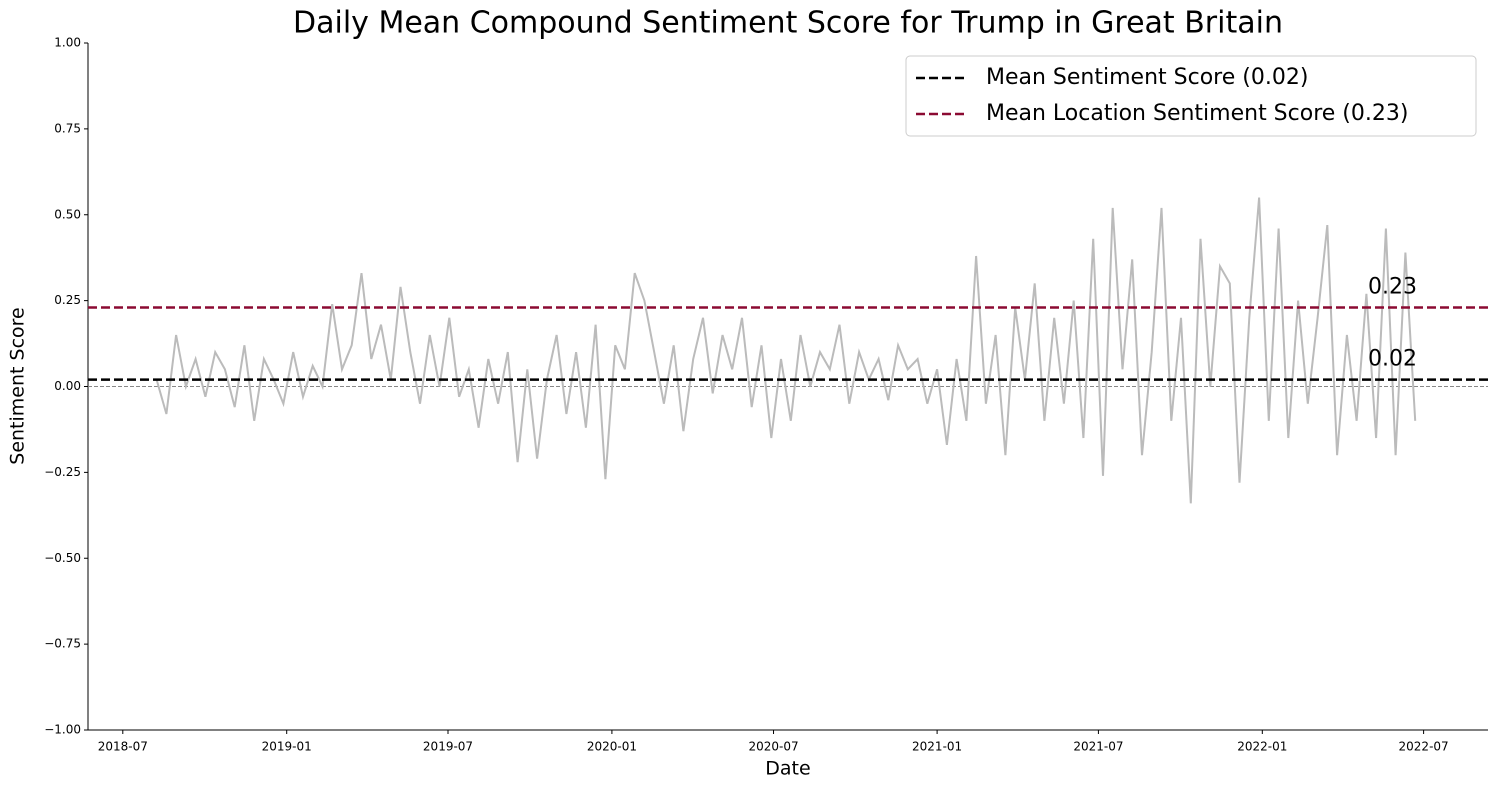 Image resolution: width=1498 pixels, height=789 pixels. I want to click on y-tick-label: −0.75, so click(62, 644).